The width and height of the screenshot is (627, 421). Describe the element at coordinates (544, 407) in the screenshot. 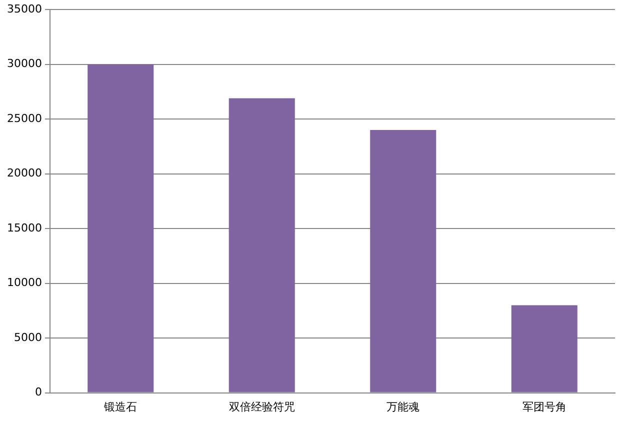

I see `x-tick-label: 军团号角` at that location.